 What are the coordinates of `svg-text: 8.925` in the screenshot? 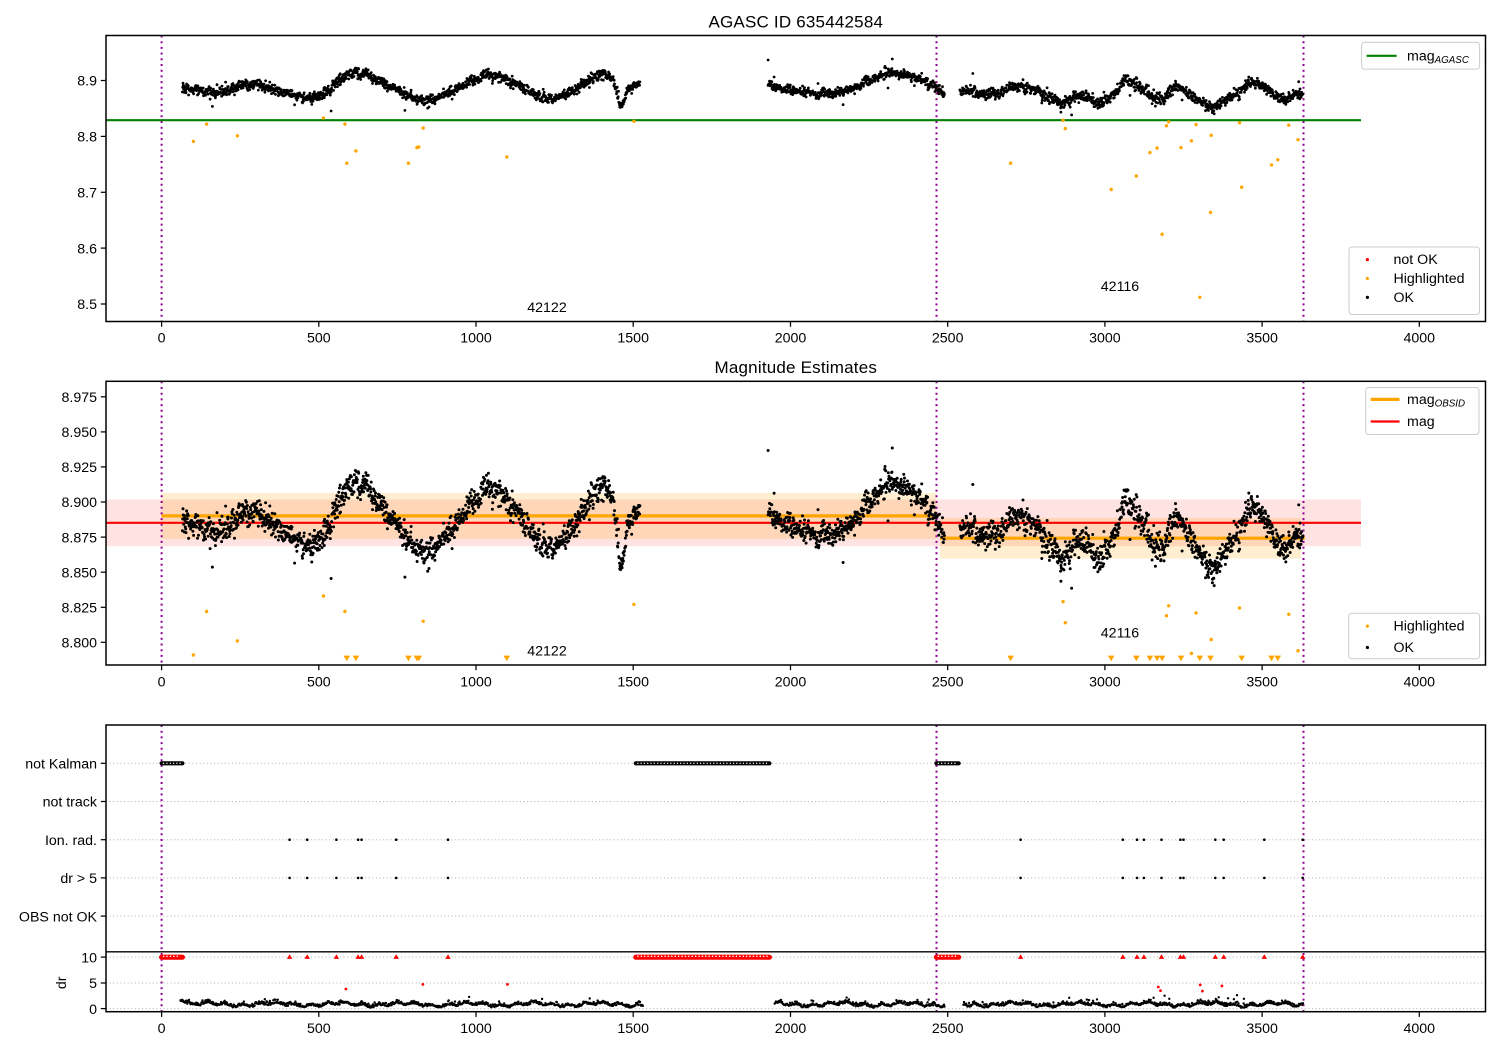 It's located at (79, 468).